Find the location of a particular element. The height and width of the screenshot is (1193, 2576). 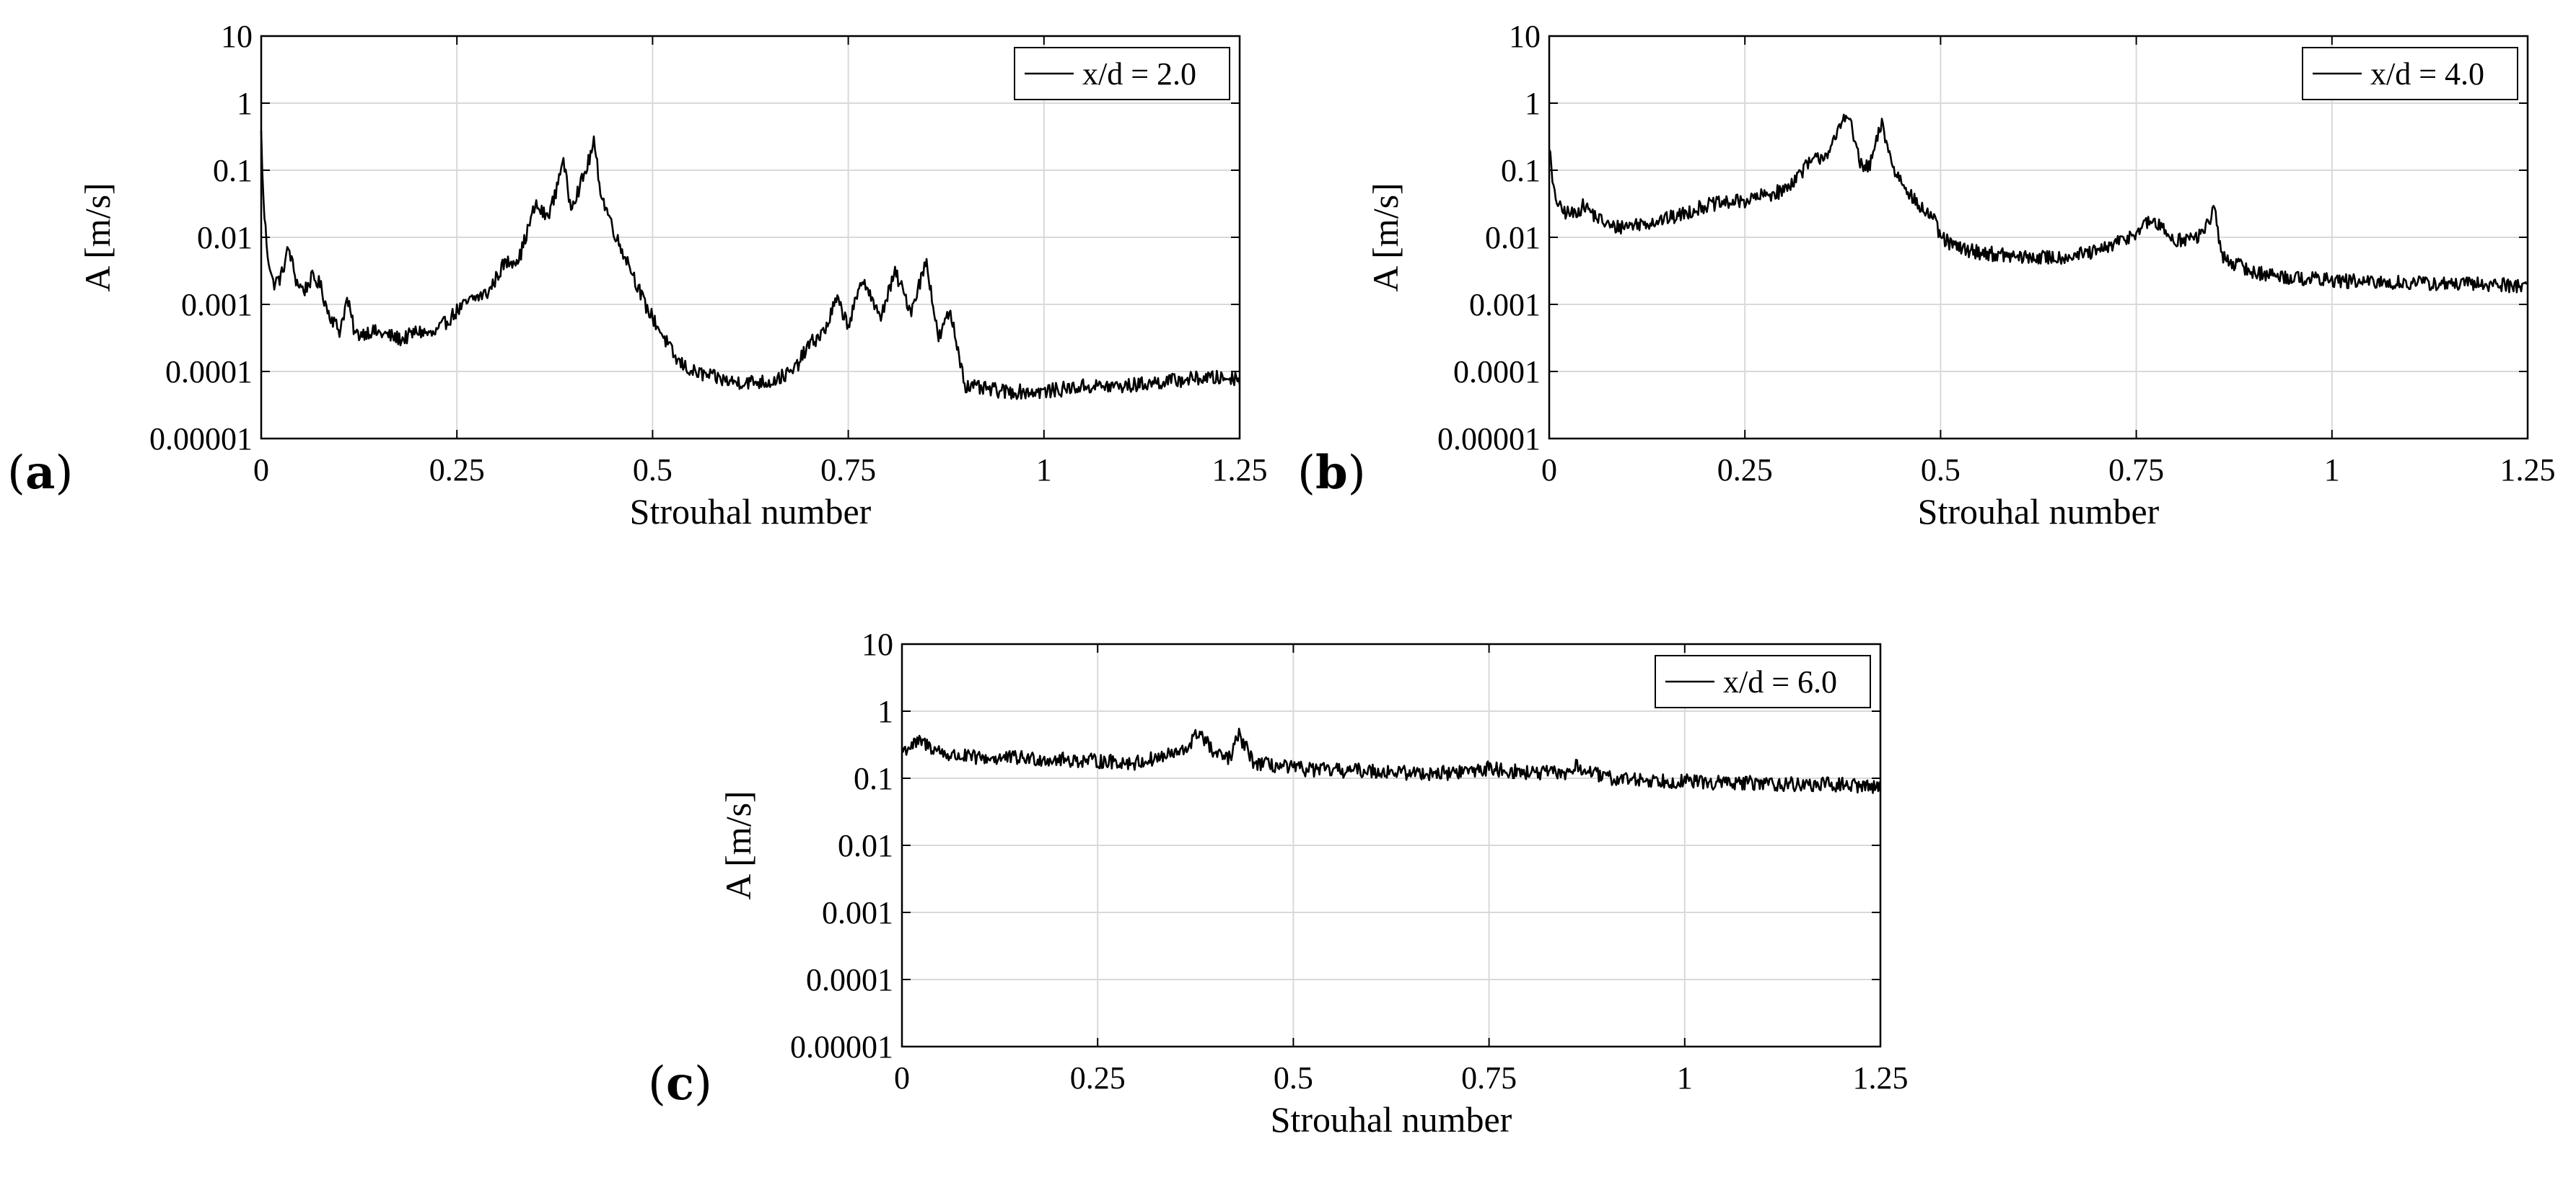

series-line-a is located at coordinates (750, 265).